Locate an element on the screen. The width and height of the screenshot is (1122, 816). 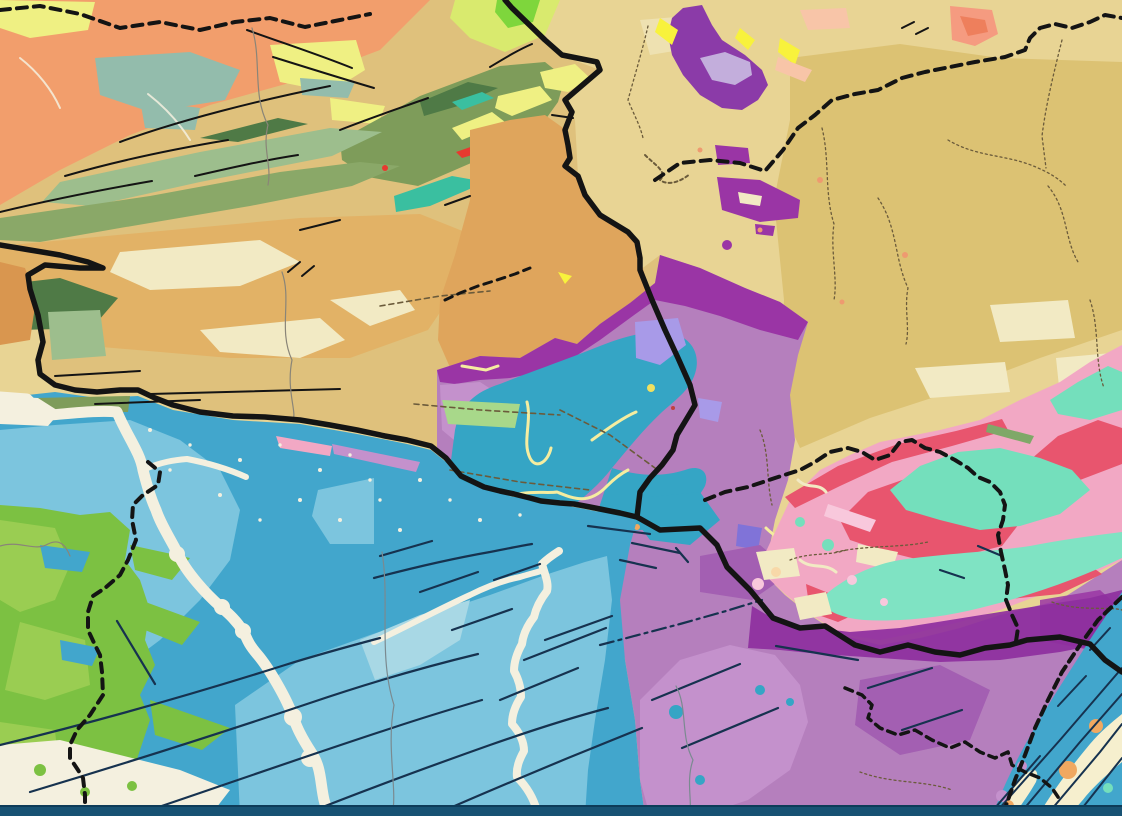
river-speckle is located at coordinates (335, 480).